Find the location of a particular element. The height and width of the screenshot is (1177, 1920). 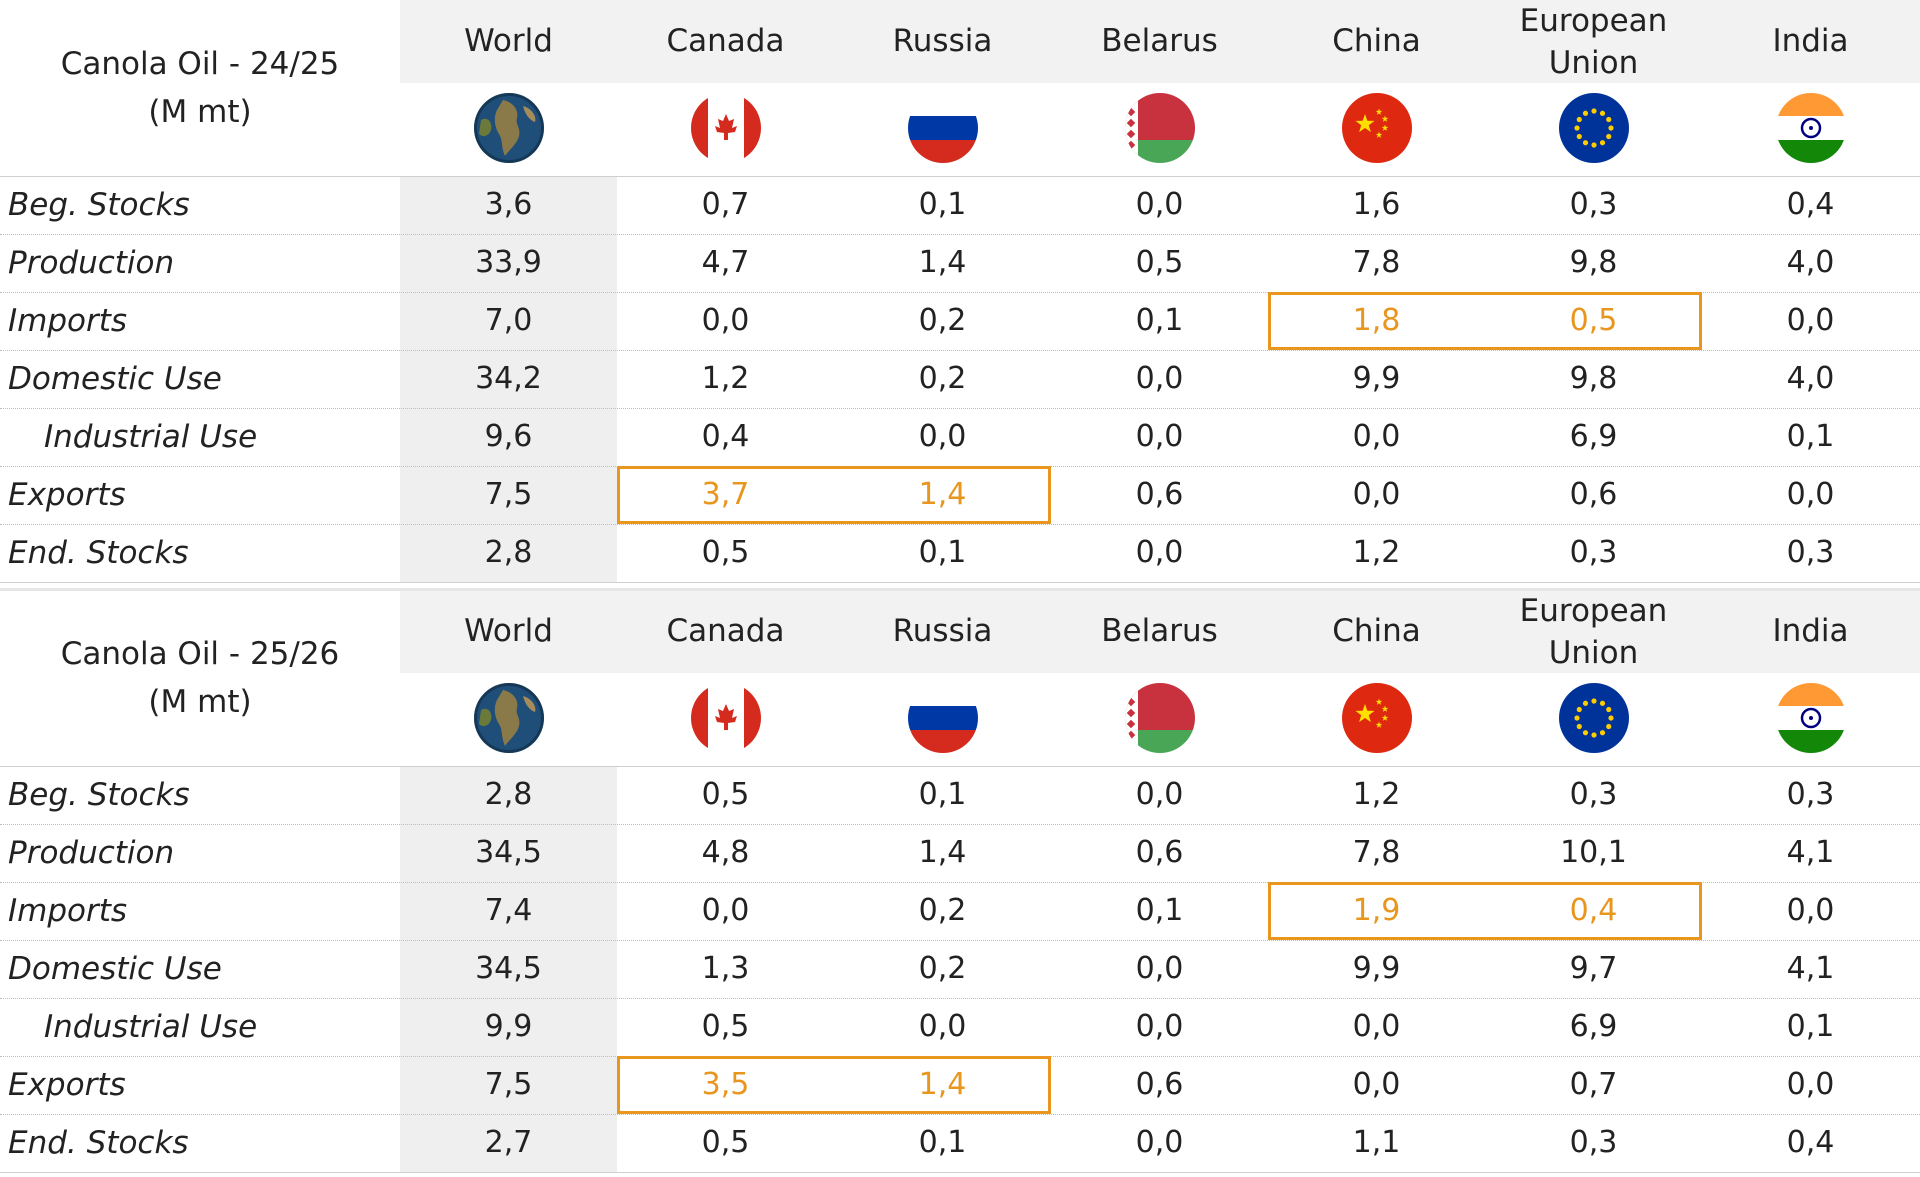

table-cell: 33,9 is located at coordinates (508, 262).